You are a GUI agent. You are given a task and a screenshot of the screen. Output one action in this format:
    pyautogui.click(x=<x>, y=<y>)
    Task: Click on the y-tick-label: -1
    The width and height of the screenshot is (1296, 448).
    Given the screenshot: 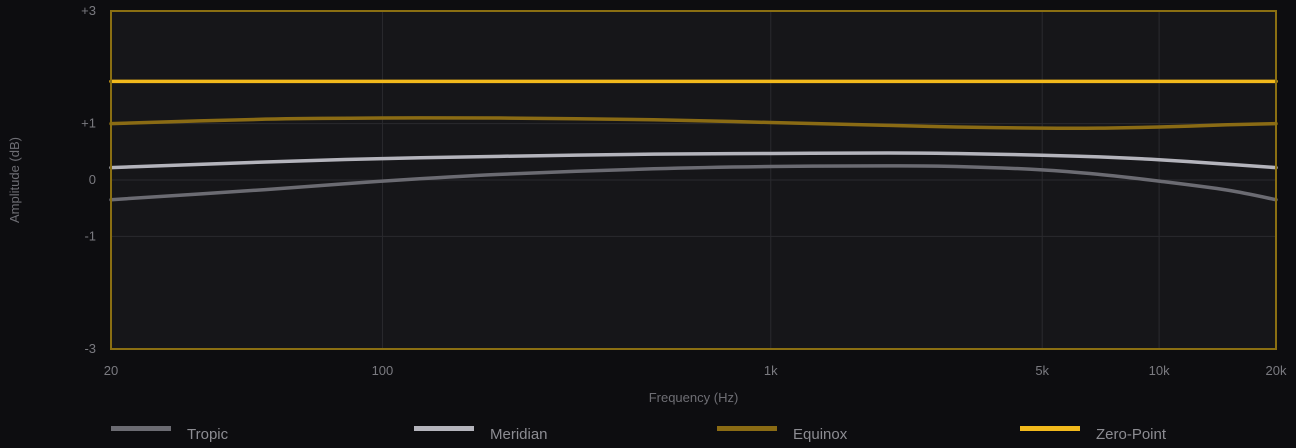 What is the action you would take?
    pyautogui.click(x=90, y=235)
    